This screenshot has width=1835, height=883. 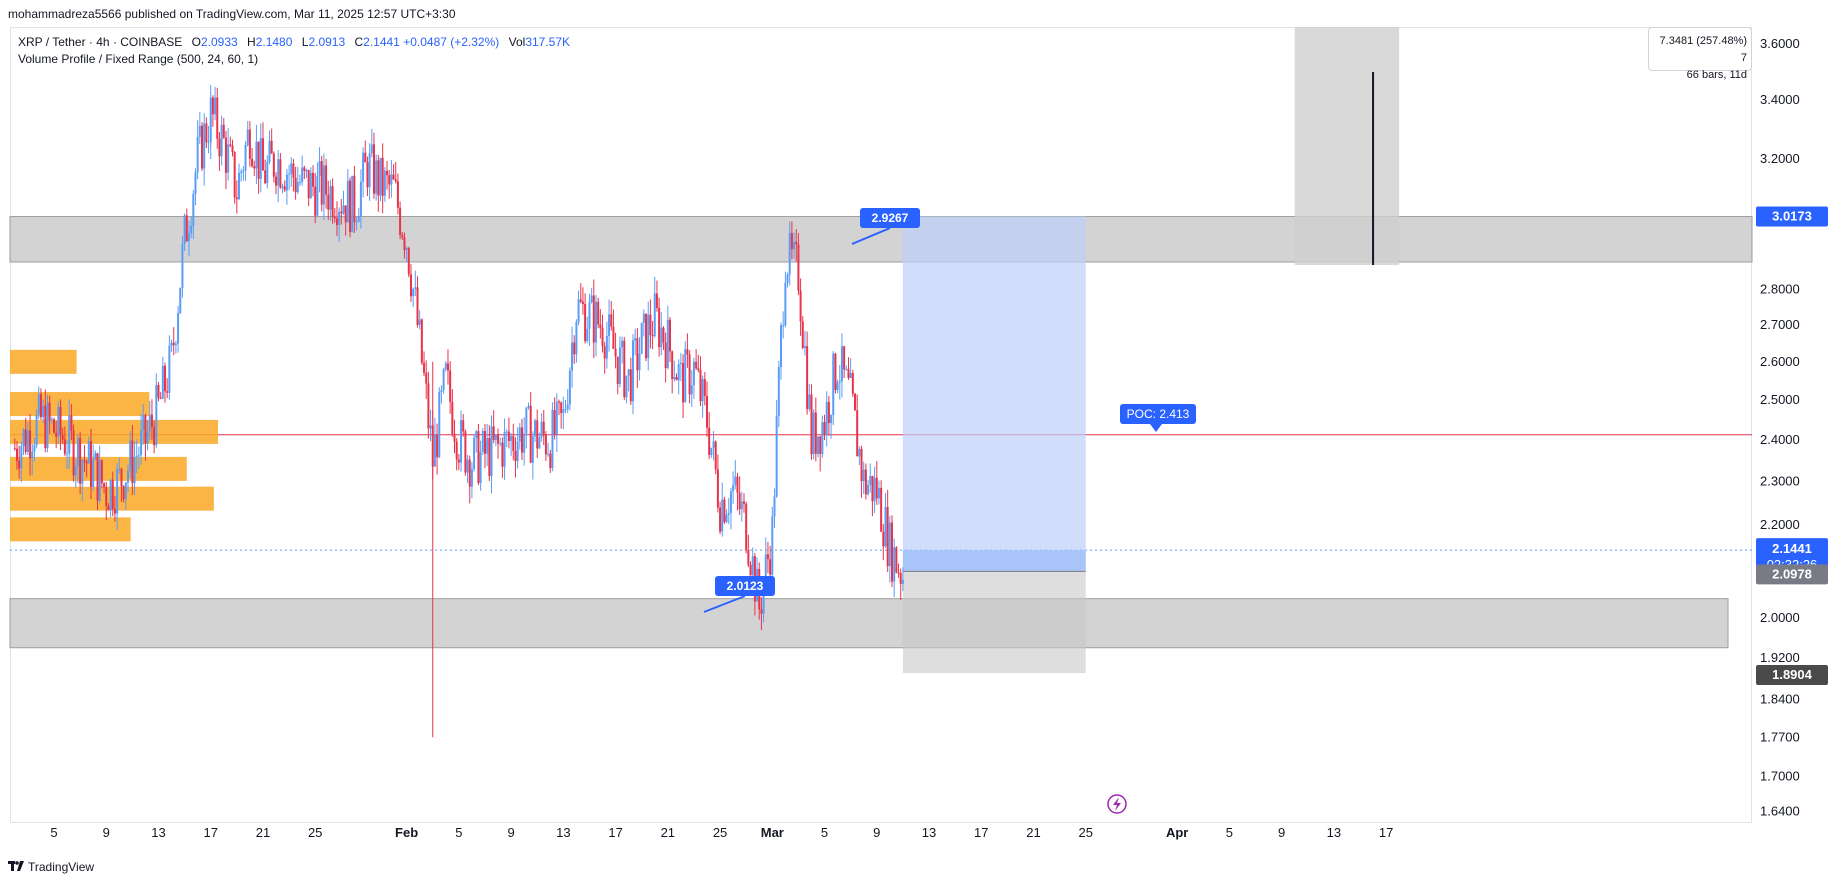 I want to click on x-tick-label: 13, so click(x=158, y=832).